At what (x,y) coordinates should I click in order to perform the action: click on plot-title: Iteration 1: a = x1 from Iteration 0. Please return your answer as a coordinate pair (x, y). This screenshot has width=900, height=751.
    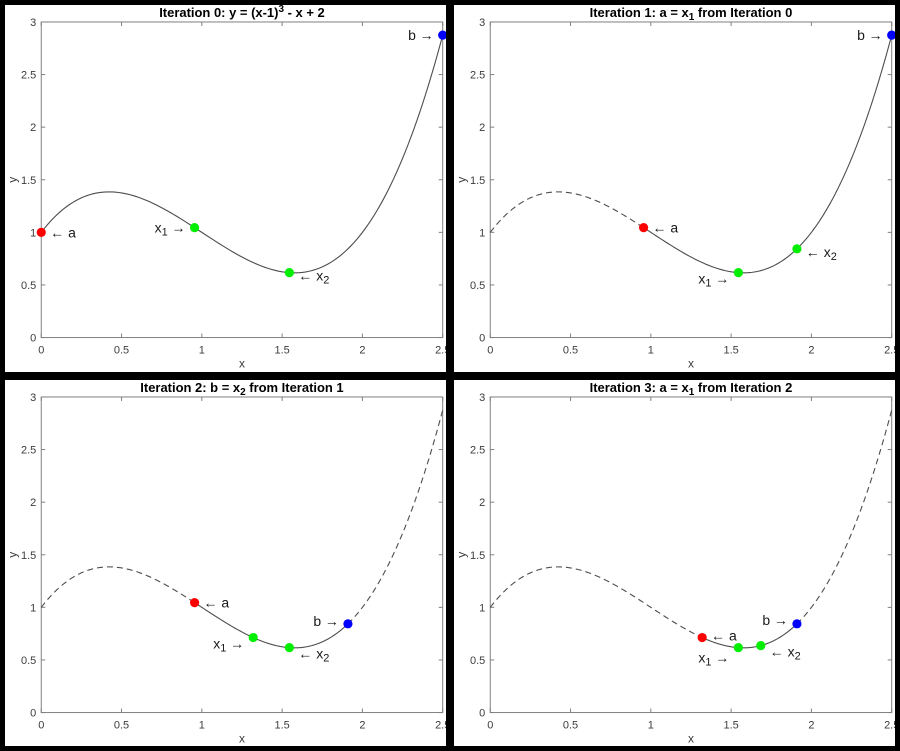
    Looking at the image, I should click on (691, 14).